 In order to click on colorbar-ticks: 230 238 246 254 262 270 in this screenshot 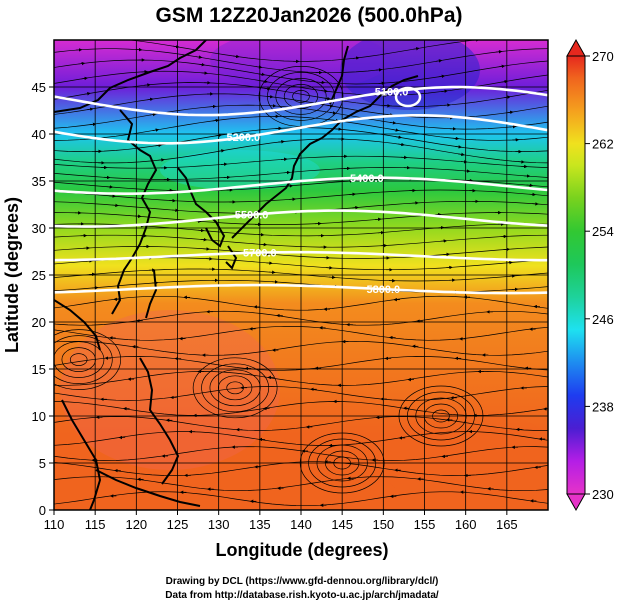, I will do `click(599, 275)`.